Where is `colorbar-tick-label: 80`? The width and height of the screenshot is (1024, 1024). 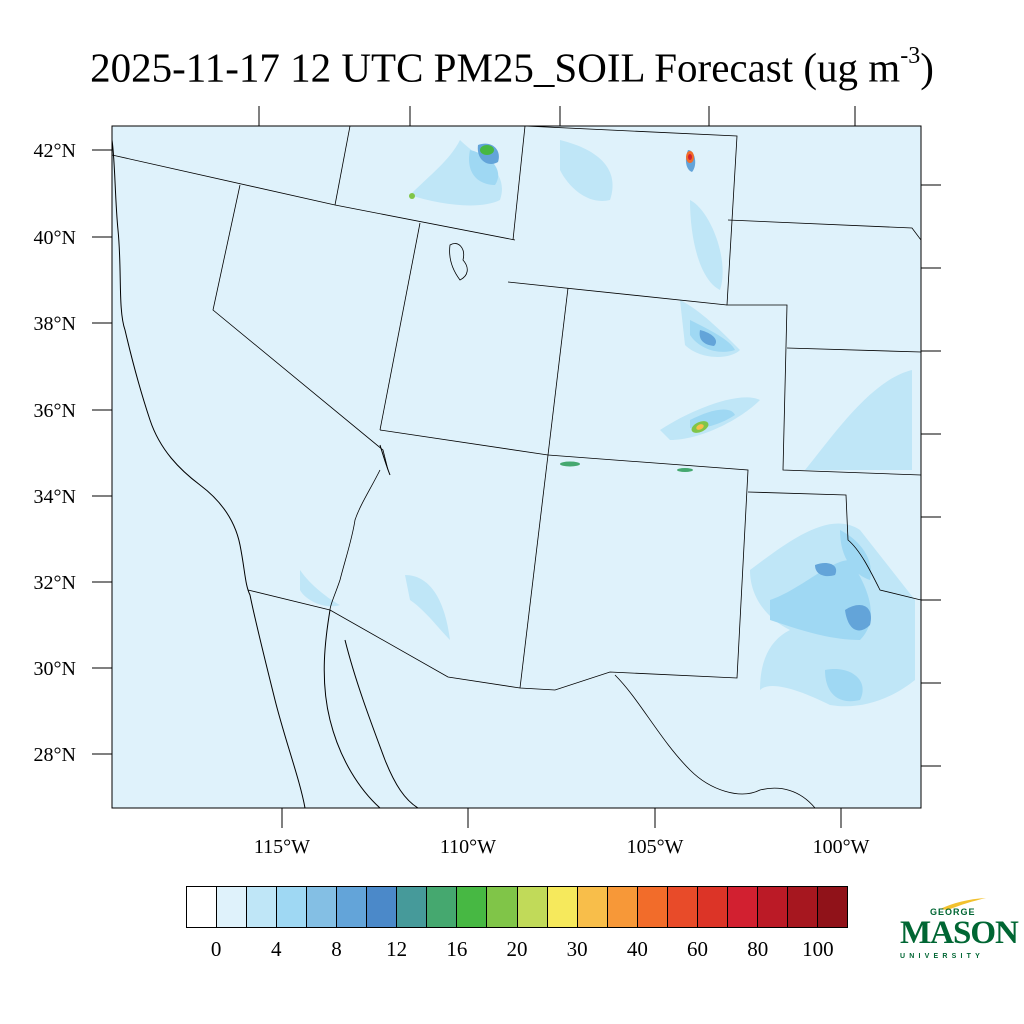
colorbar-tick-label: 80 is located at coordinates (758, 949).